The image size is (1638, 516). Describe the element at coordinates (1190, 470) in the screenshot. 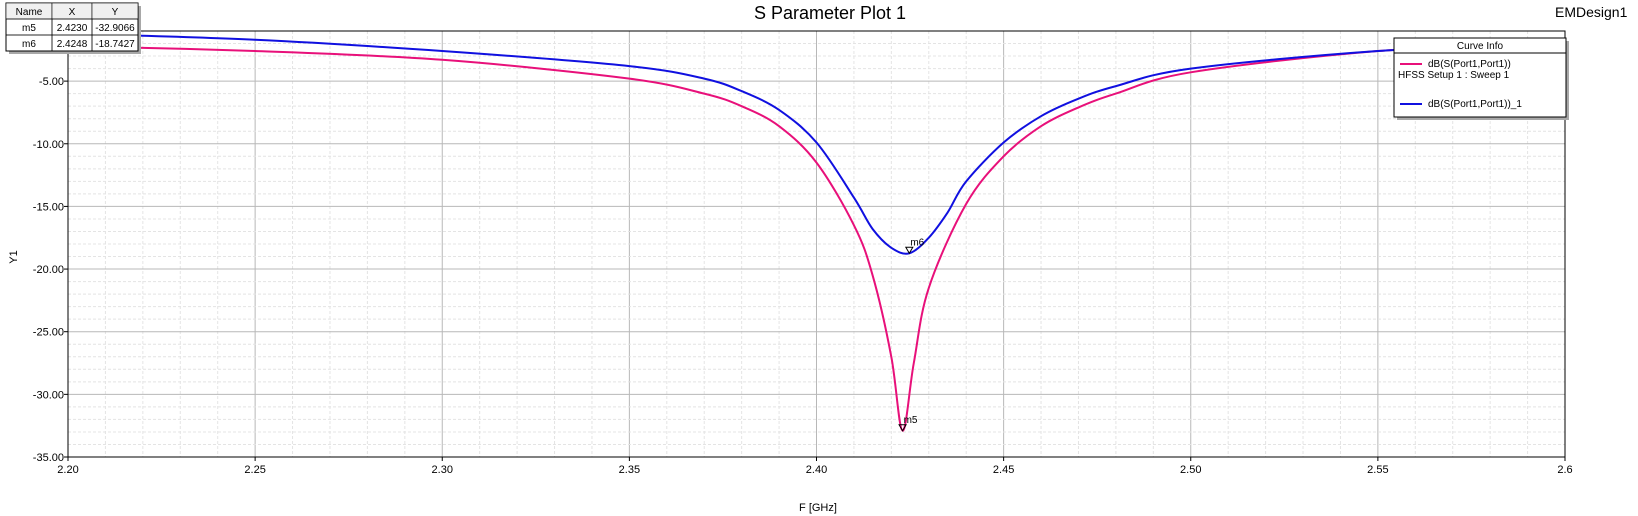

I see `x-tick-label: 2.50` at that location.